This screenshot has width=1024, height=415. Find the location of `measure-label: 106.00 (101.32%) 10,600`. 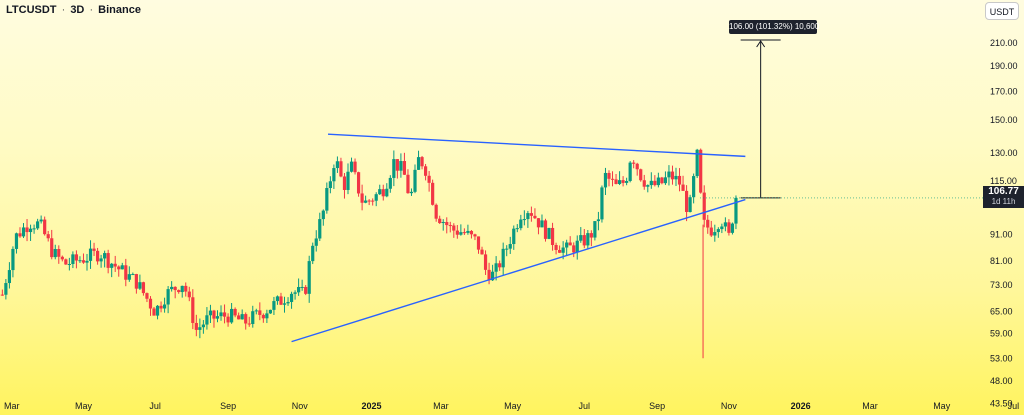

measure-label: 106.00 (101.32%) 10,600 is located at coordinates (774, 27).